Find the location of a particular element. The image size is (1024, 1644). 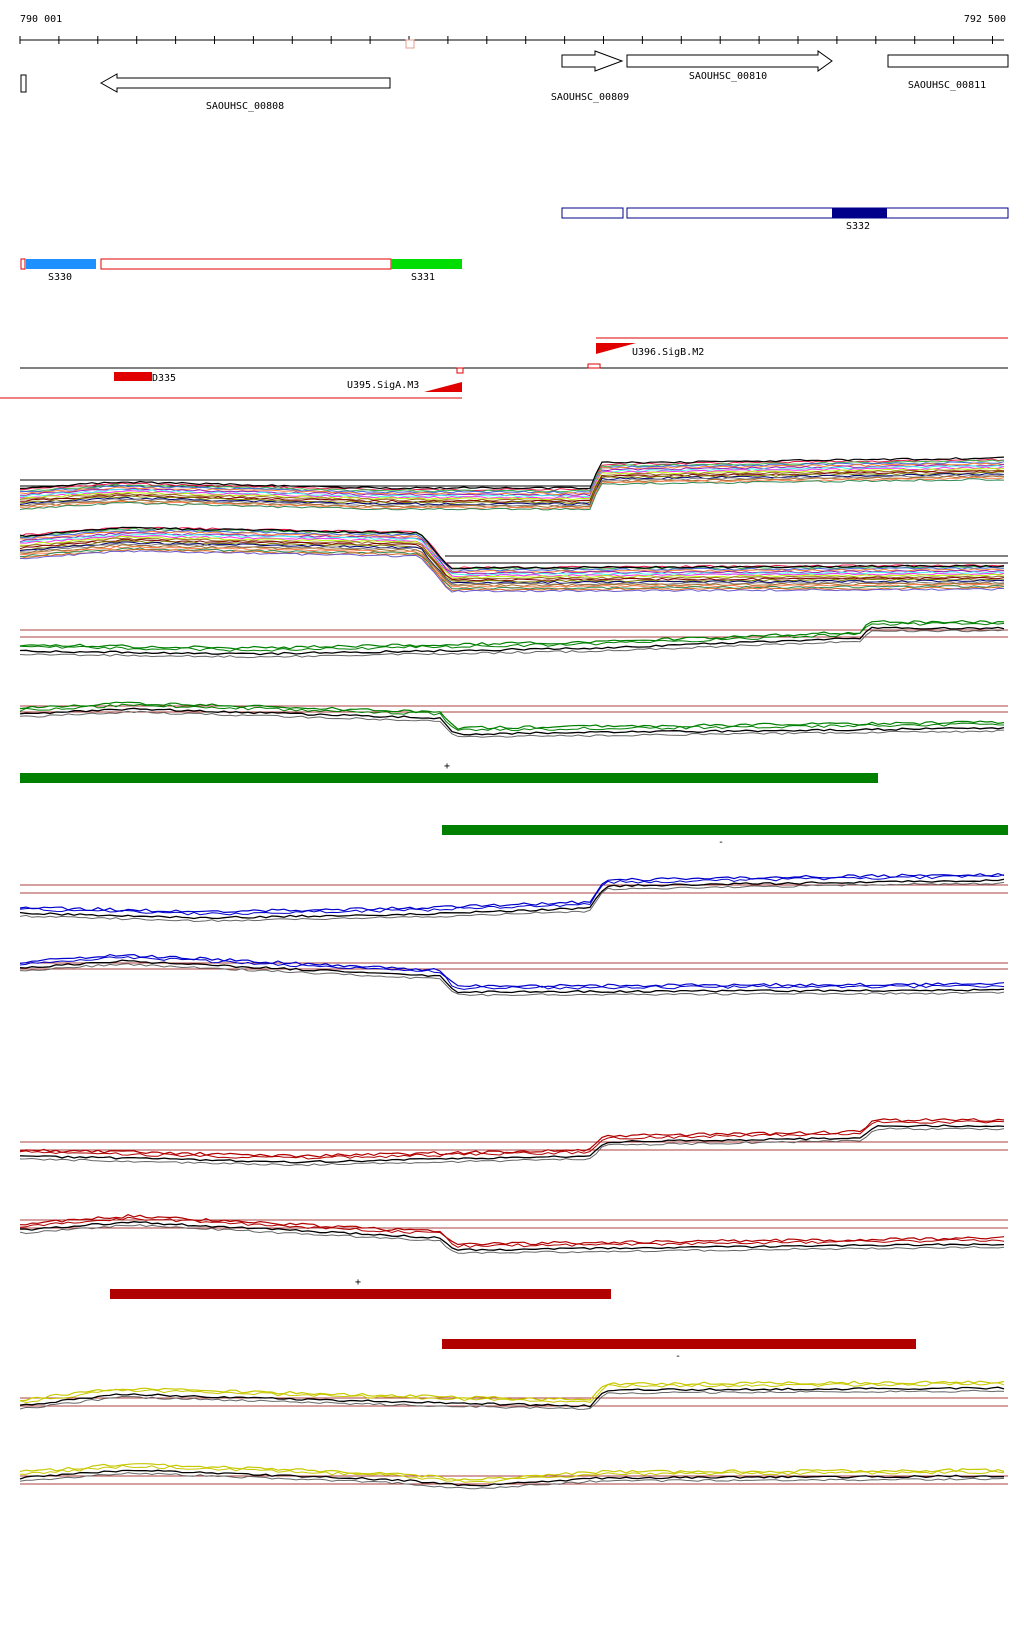

feature-d335 is located at coordinates (133, 376).